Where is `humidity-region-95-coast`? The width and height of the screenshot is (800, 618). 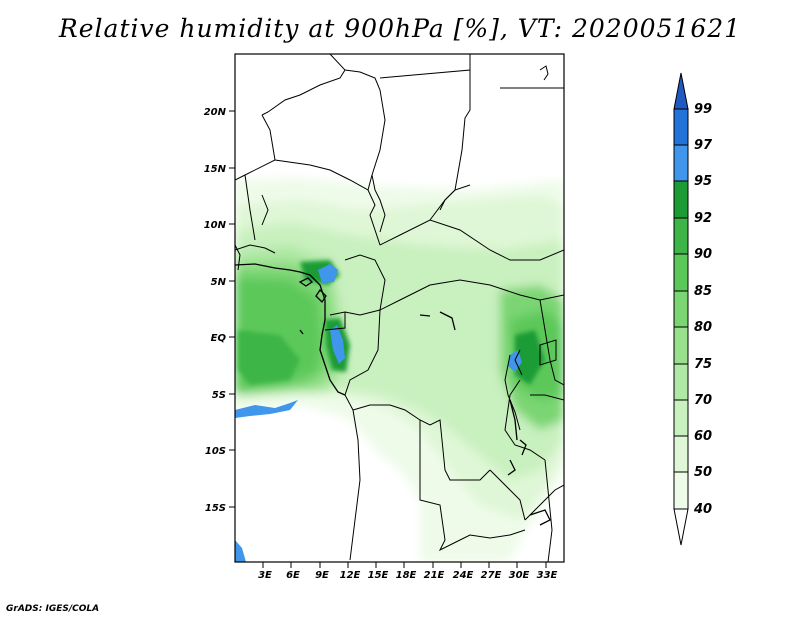 humidity-region-95-coast is located at coordinates (266, 409).